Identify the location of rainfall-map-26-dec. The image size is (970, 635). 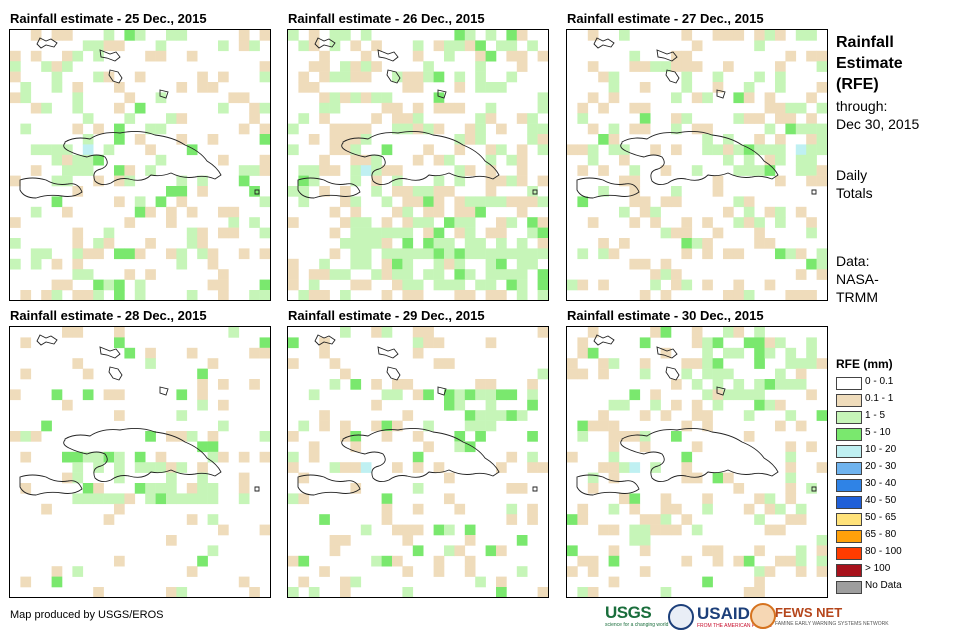
(418, 165).